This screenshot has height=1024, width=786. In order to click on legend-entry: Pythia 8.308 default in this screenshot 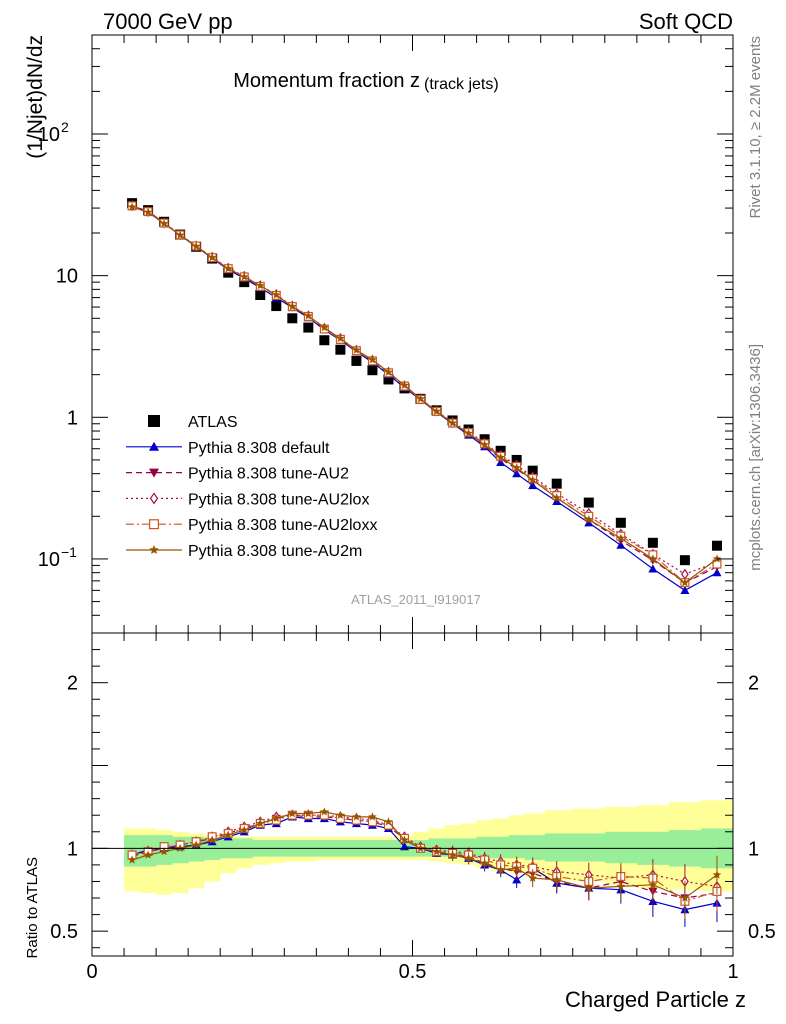, I will do `click(228, 448)`.